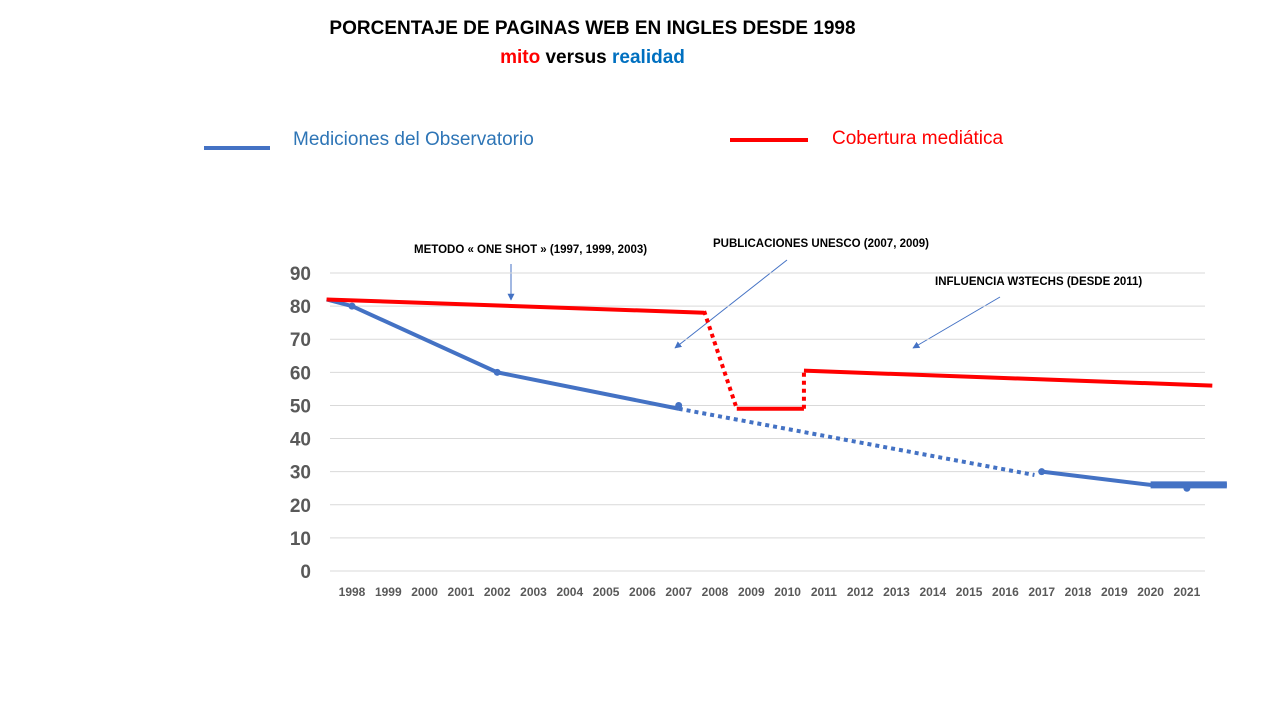  I want to click on x-tick-label: 1999, so click(388, 592).